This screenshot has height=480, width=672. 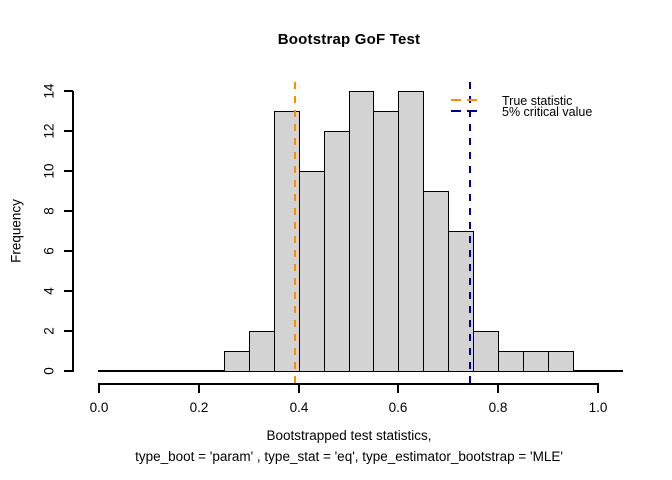 I want to click on y-axis-title: Frequency, so click(x=16, y=231).